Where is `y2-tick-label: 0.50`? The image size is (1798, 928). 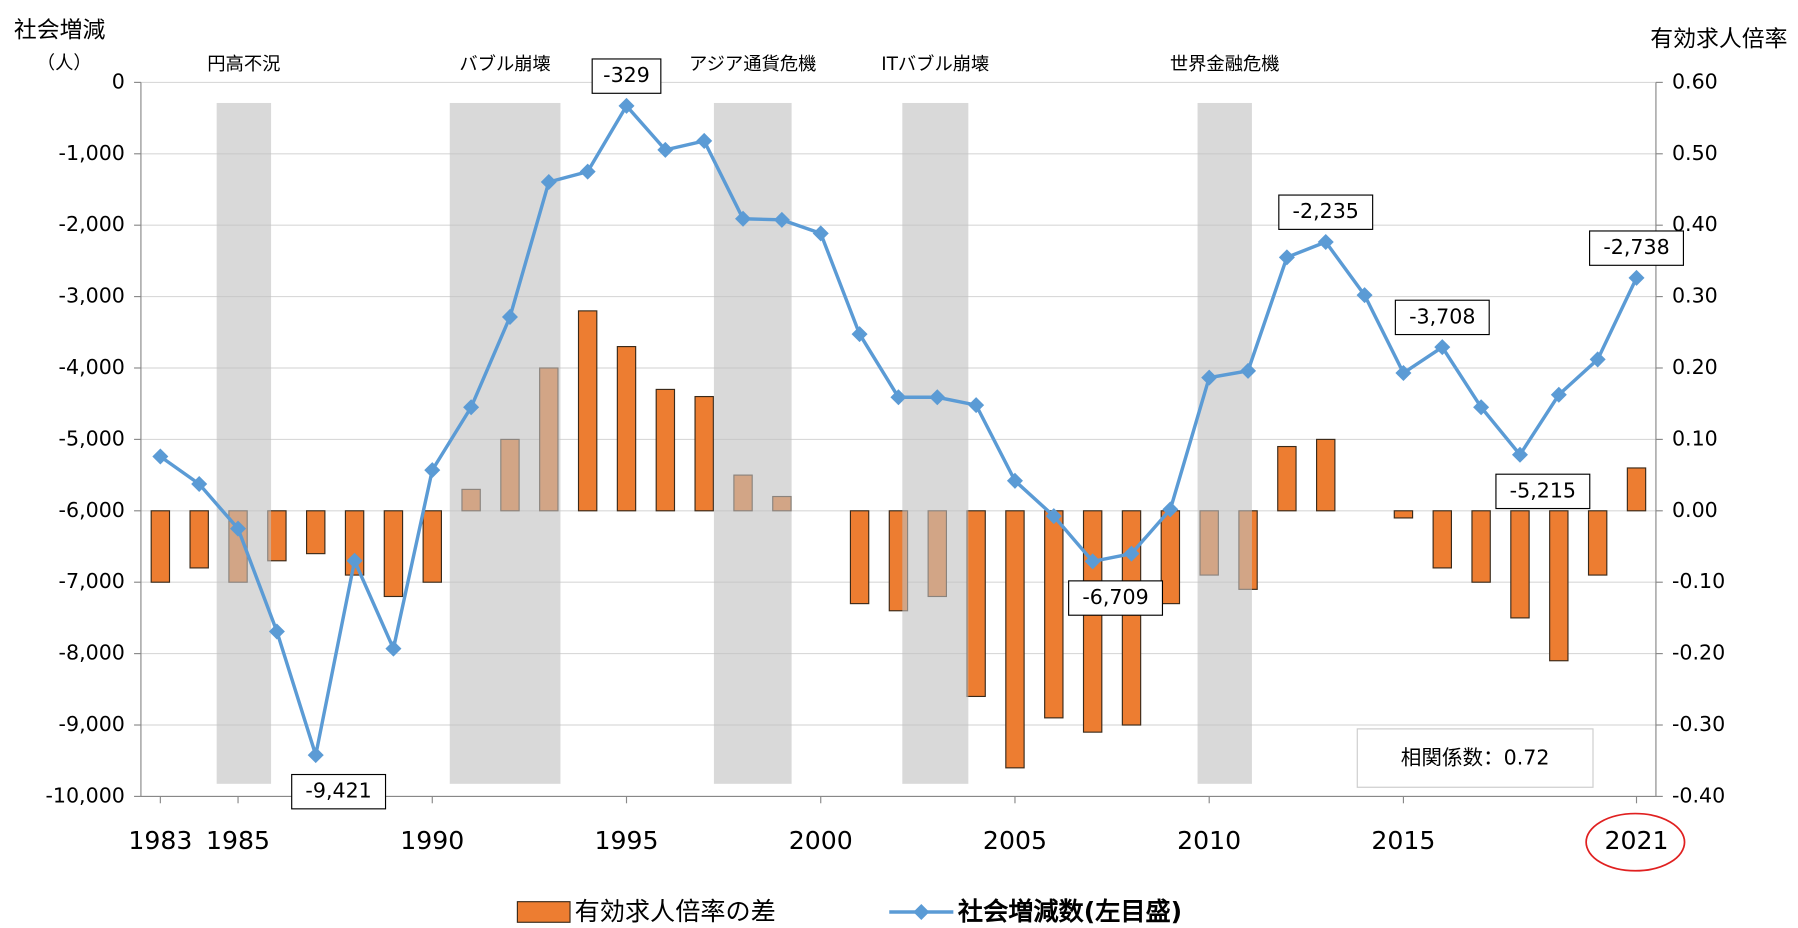 y2-tick-label: 0.50 is located at coordinates (1695, 153).